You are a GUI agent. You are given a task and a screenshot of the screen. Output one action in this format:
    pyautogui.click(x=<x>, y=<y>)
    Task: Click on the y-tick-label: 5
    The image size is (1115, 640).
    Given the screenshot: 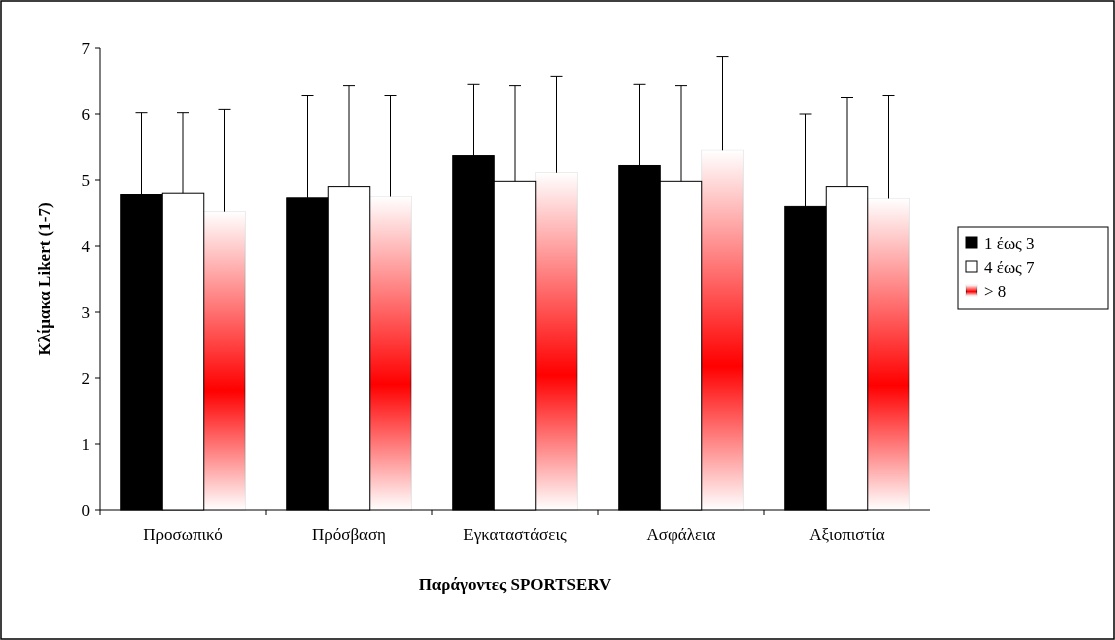 What is the action you would take?
    pyautogui.click(x=85, y=180)
    